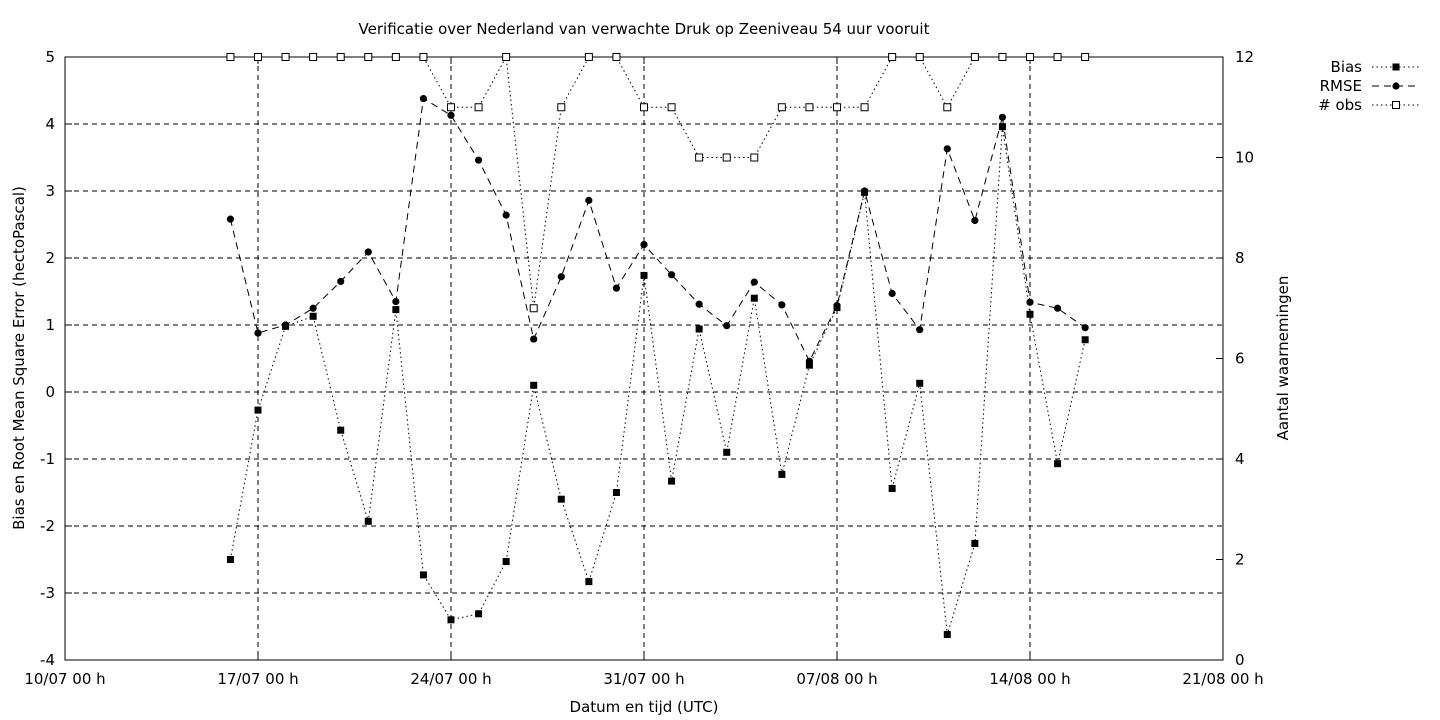  What do you see at coordinates (47, 593) in the screenshot?
I see `y-tick-label: -3` at bounding box center [47, 593].